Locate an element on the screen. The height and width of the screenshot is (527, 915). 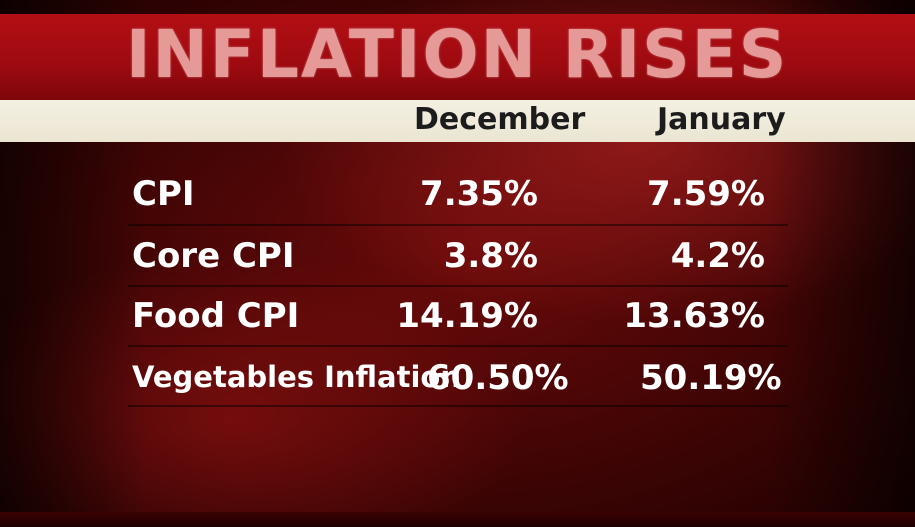
page-title: INFLATION RISES is located at coordinates (457, 54).